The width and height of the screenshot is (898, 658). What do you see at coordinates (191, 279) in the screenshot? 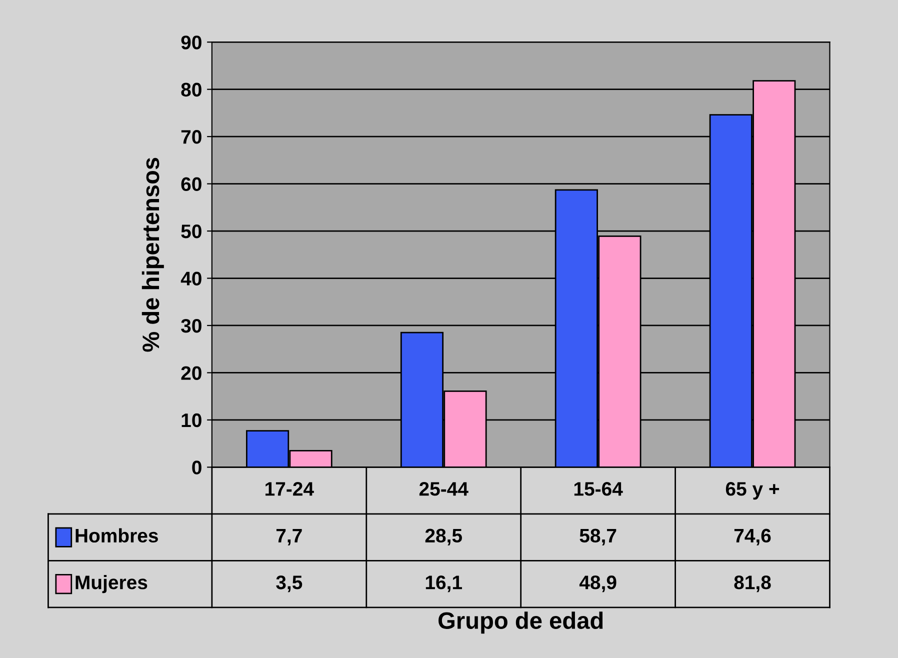
I see `y-tick-label: 40` at bounding box center [191, 279].